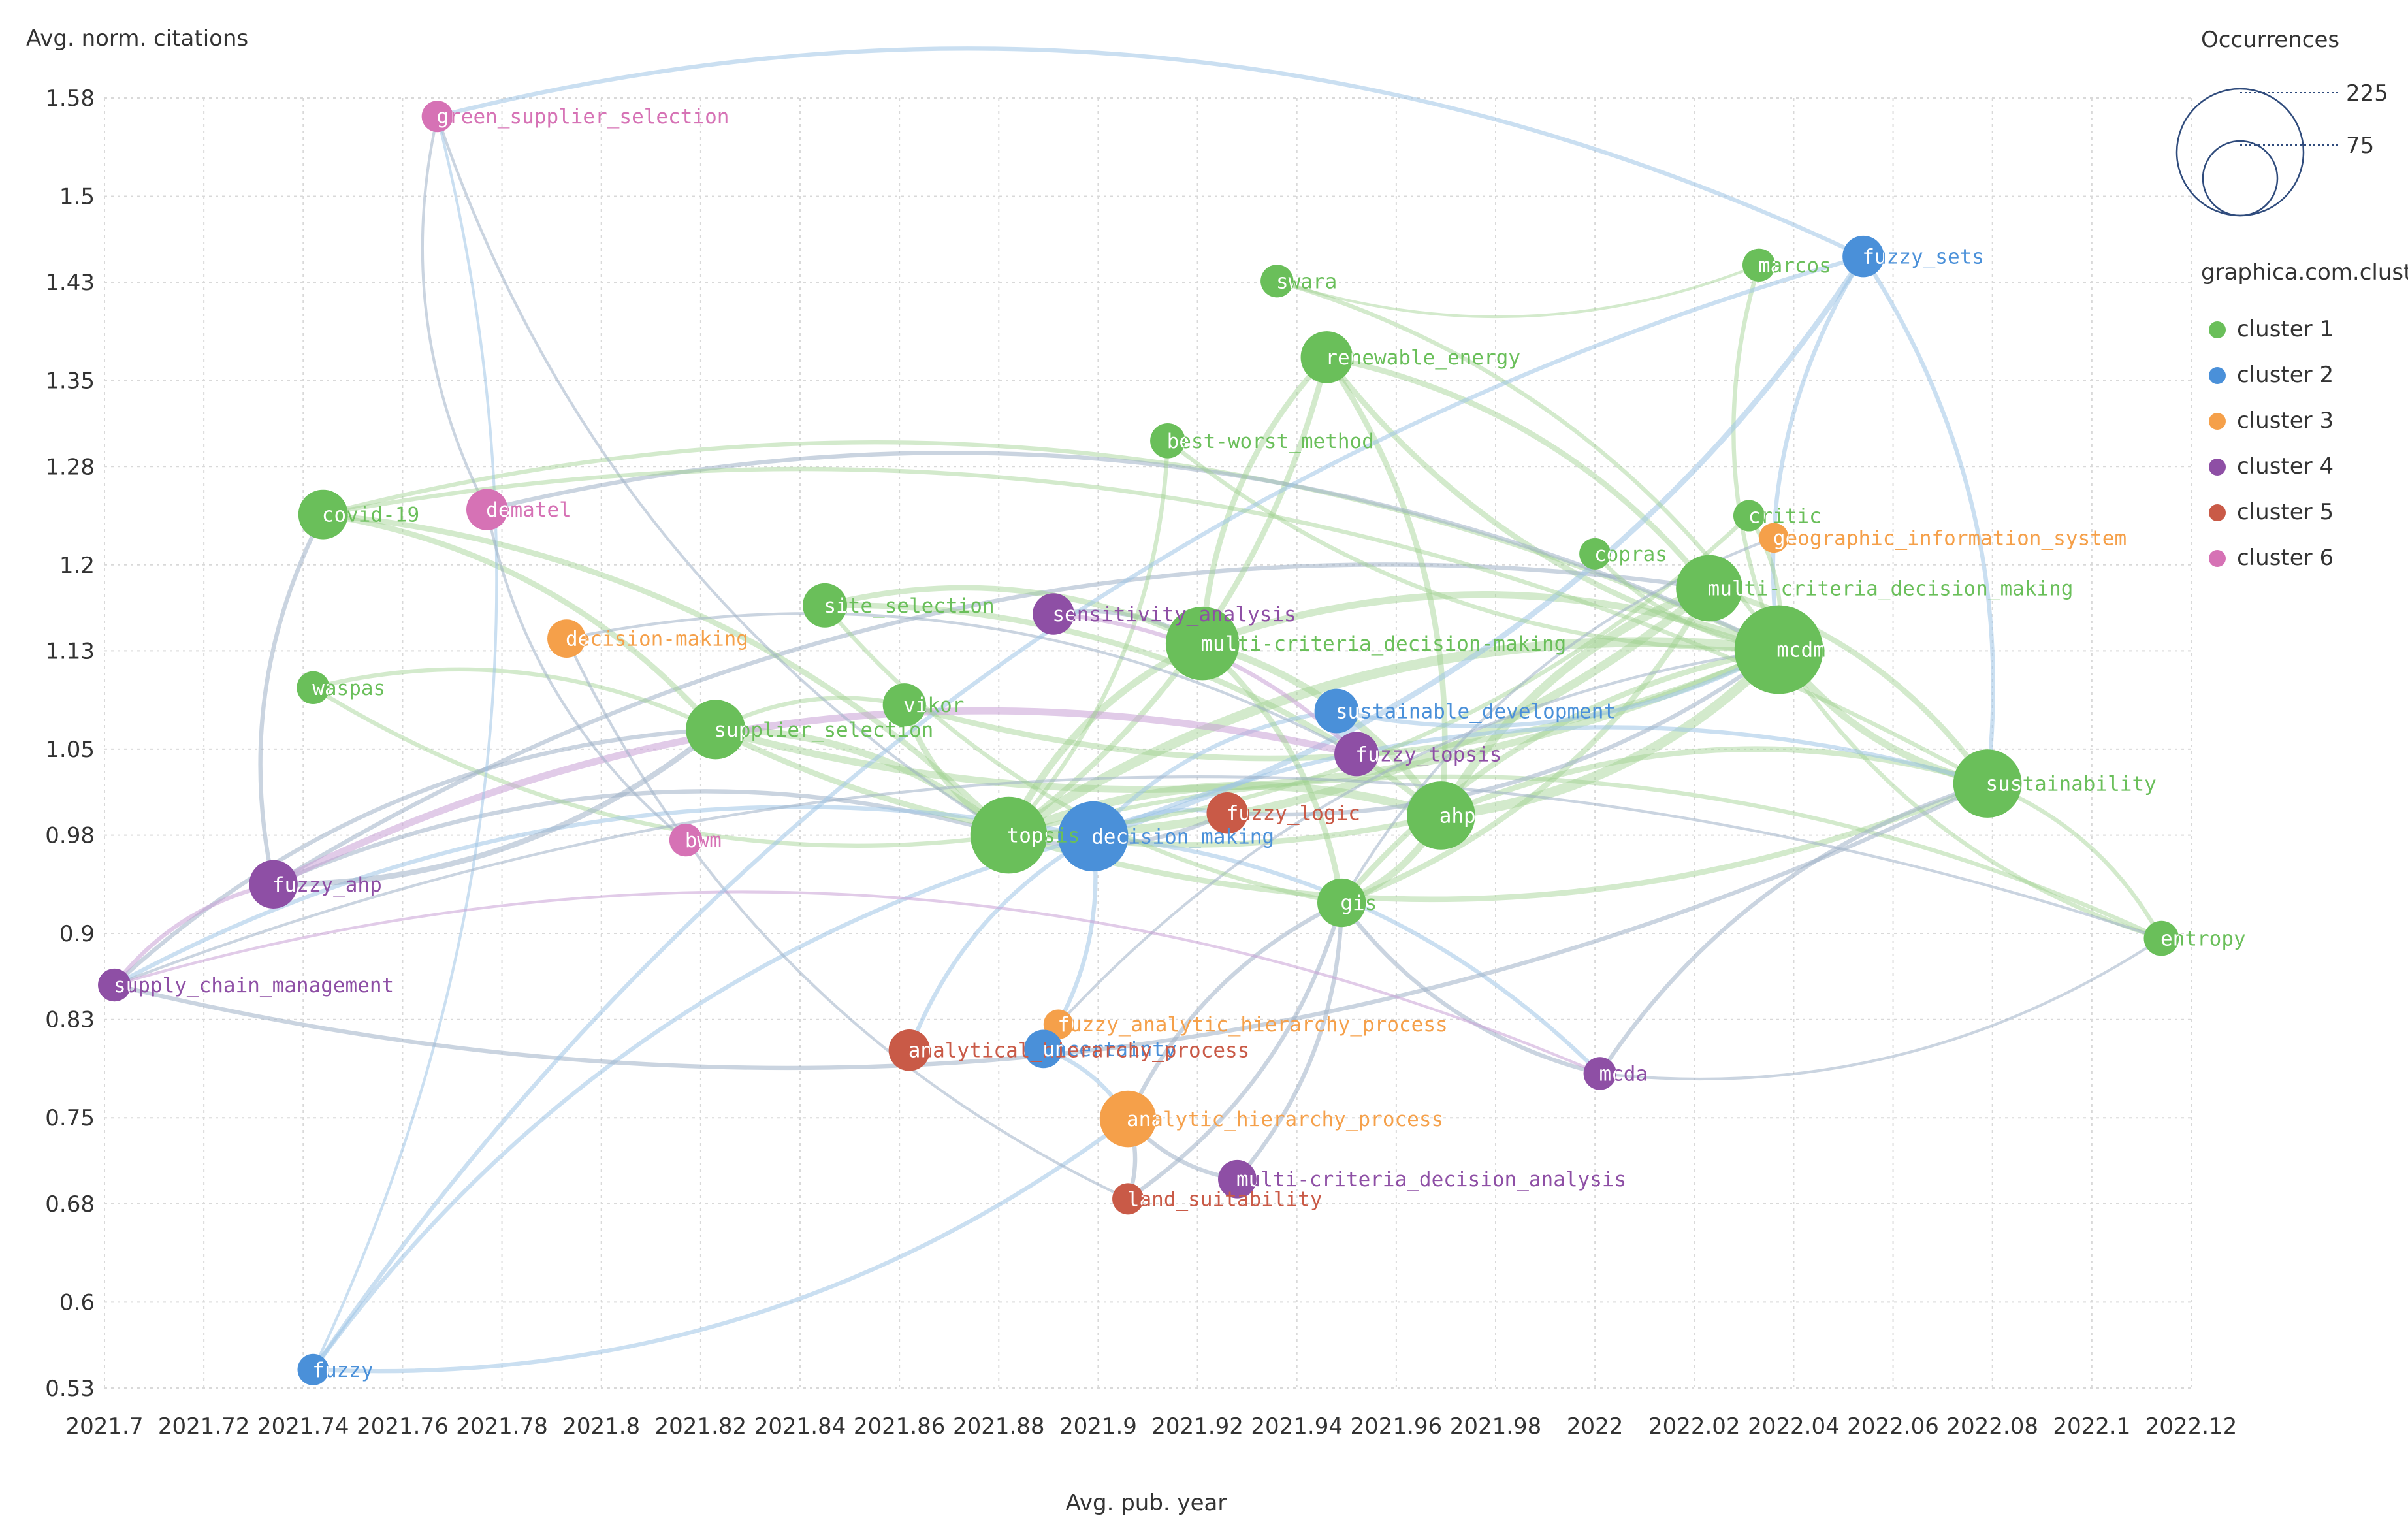 This screenshot has height=1535, width=2408. Describe the element at coordinates (77, 934) in the screenshot. I see `y-tick-label: 0.9` at that location.